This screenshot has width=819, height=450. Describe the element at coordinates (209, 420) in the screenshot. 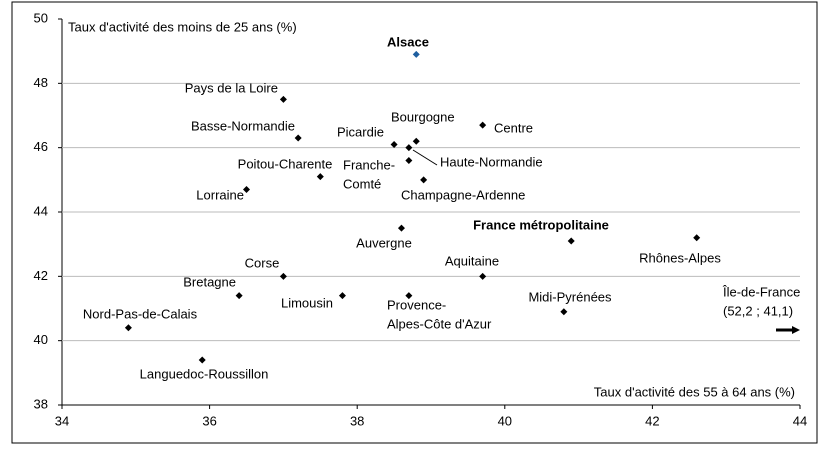

I see `x-tick-label: 36` at that location.